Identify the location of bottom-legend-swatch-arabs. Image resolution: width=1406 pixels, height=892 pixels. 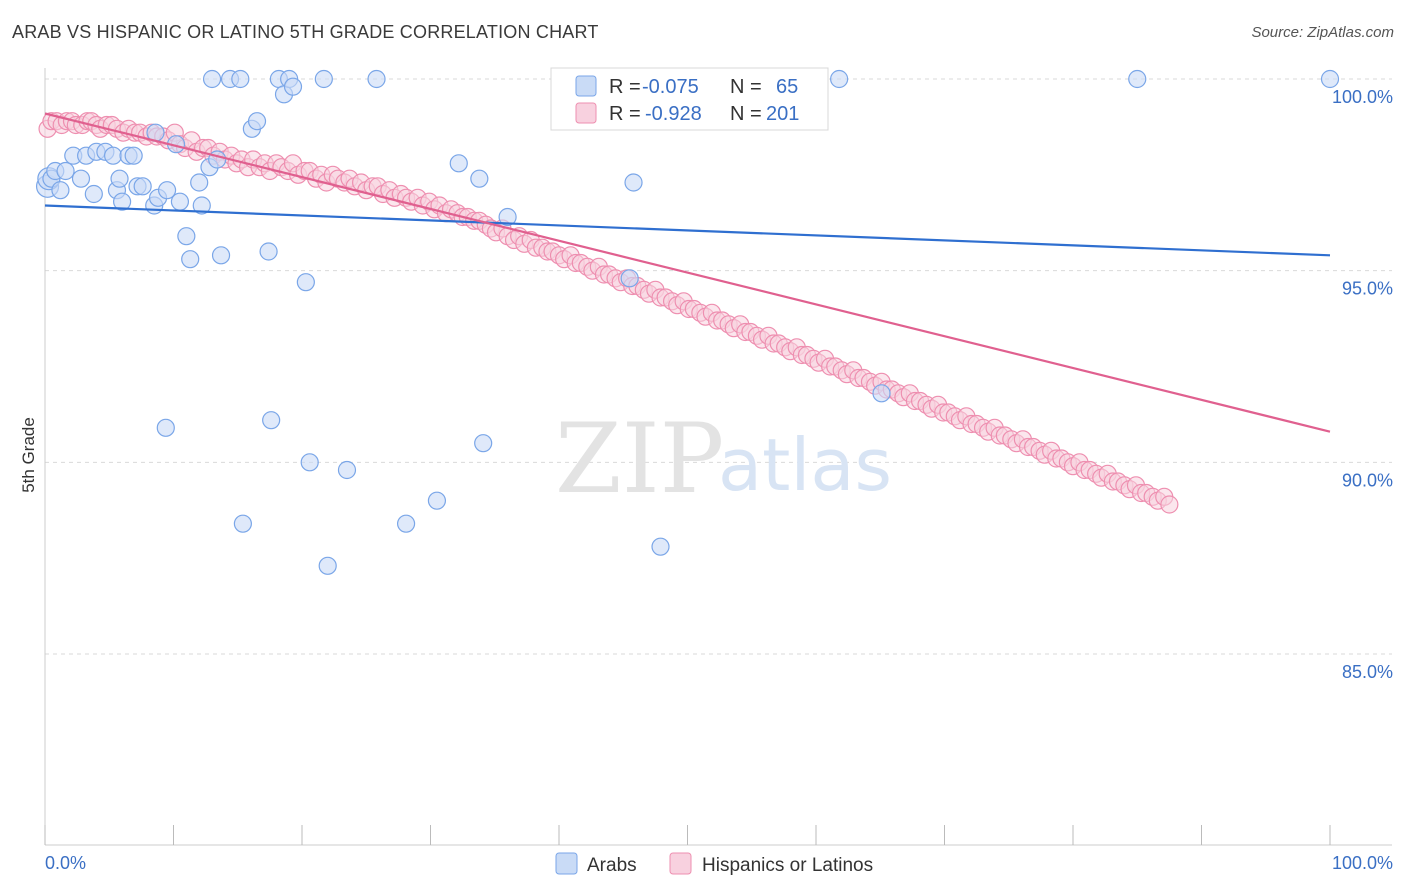
(566, 863).